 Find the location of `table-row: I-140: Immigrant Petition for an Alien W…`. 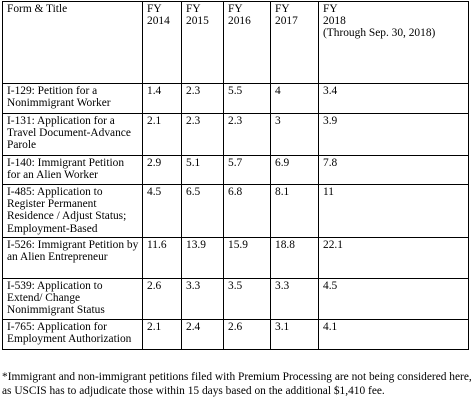

table-row: I-140: Immigrant Petition for an Alien W… is located at coordinates (235, 170).